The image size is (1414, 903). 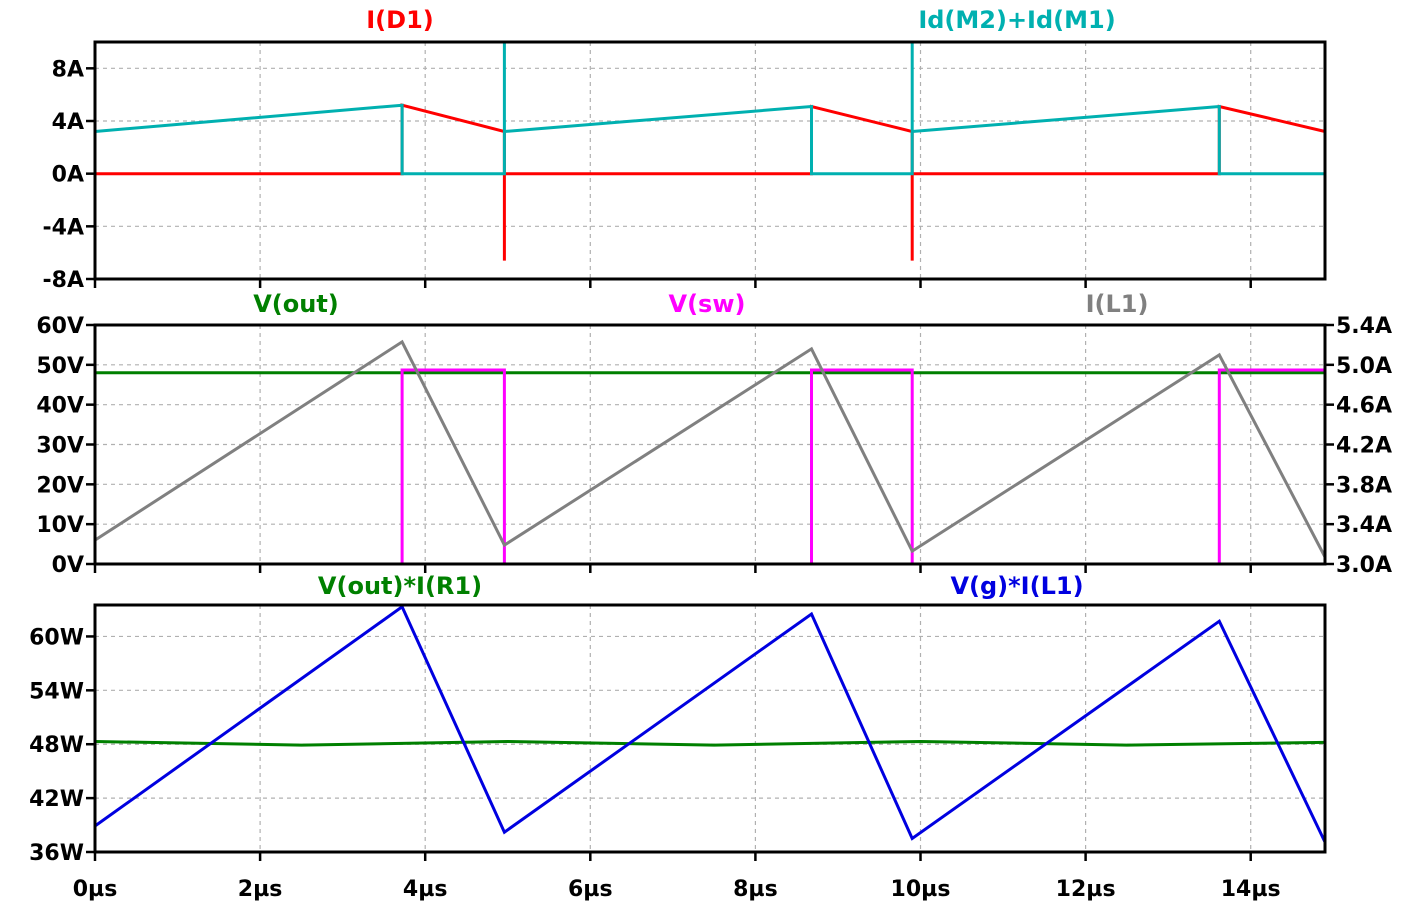 What do you see at coordinates (60, 525) in the screenshot?
I see `y-tick-label: 10V` at bounding box center [60, 525].